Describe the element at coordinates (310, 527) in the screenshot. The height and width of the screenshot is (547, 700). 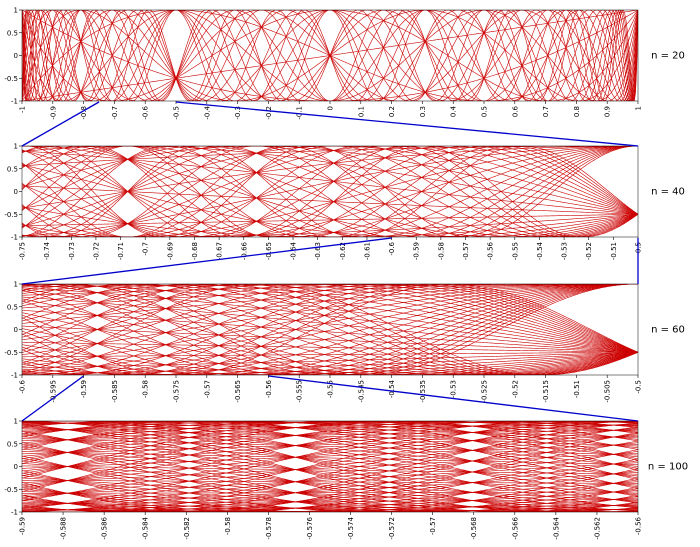
I see `x-tick-label: -0.576` at that location.